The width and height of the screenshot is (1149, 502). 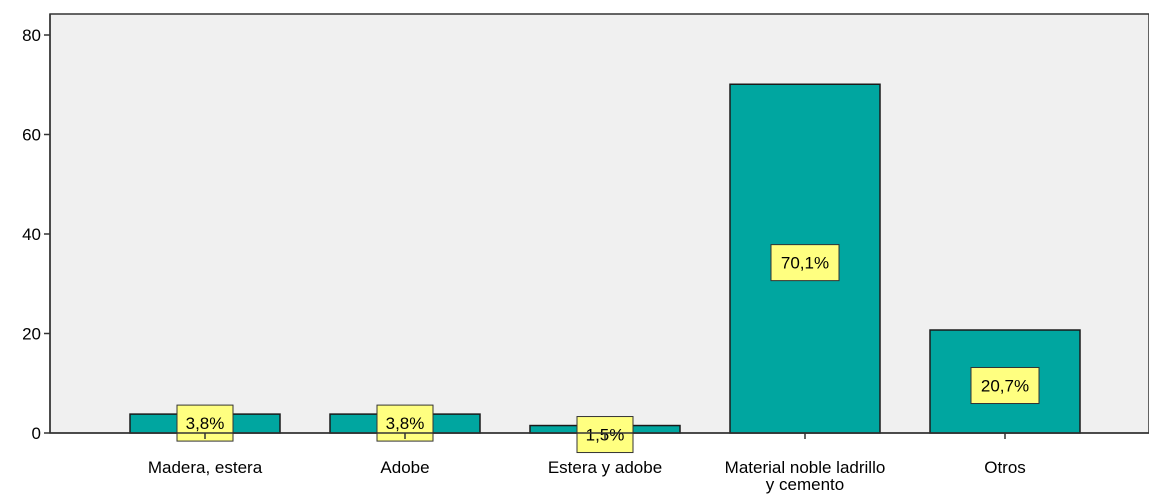 I want to click on y-tick-label: 80, so click(x=31, y=35).